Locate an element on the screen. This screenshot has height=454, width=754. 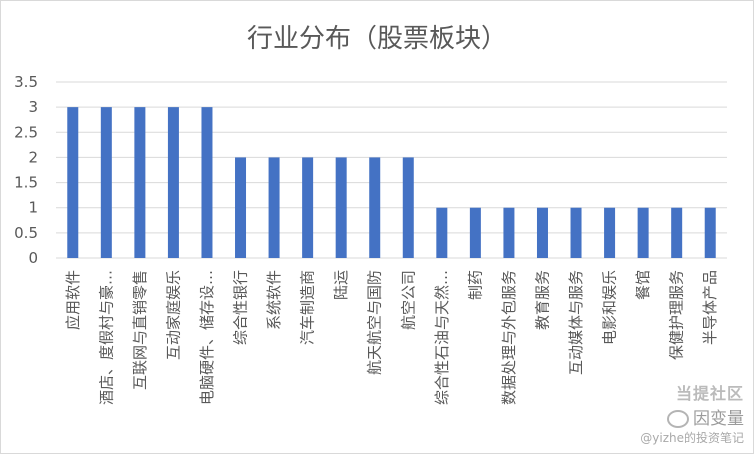
x-tick-label: 教育服务 is located at coordinates (542, 300).